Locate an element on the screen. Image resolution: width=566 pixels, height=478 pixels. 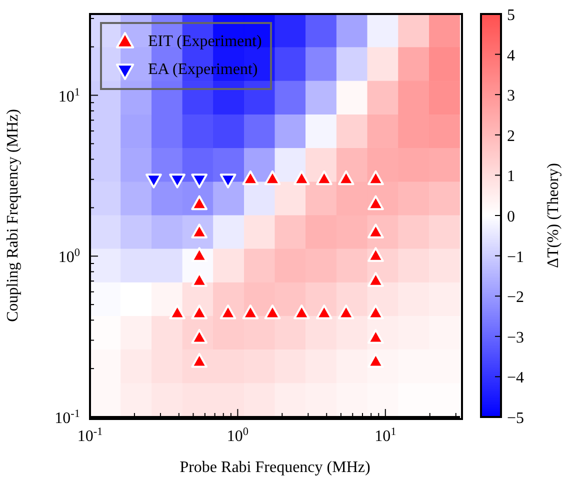
legend-label: EIT (Experiment) is located at coordinates (205, 42).